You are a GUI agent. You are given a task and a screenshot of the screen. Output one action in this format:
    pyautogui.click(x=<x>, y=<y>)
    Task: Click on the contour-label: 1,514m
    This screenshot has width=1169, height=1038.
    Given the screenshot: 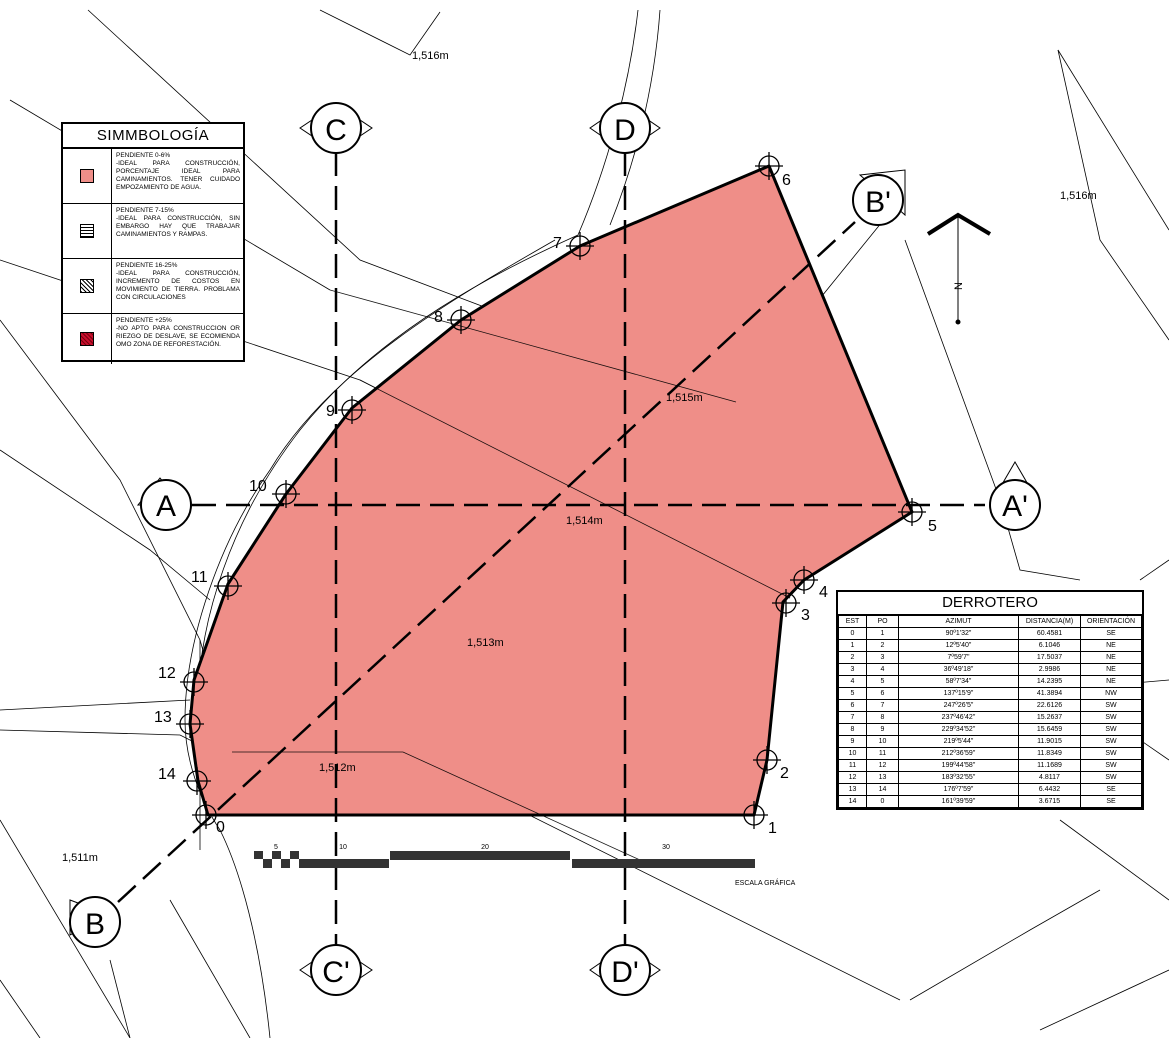 What is the action you would take?
    pyautogui.click(x=584, y=521)
    